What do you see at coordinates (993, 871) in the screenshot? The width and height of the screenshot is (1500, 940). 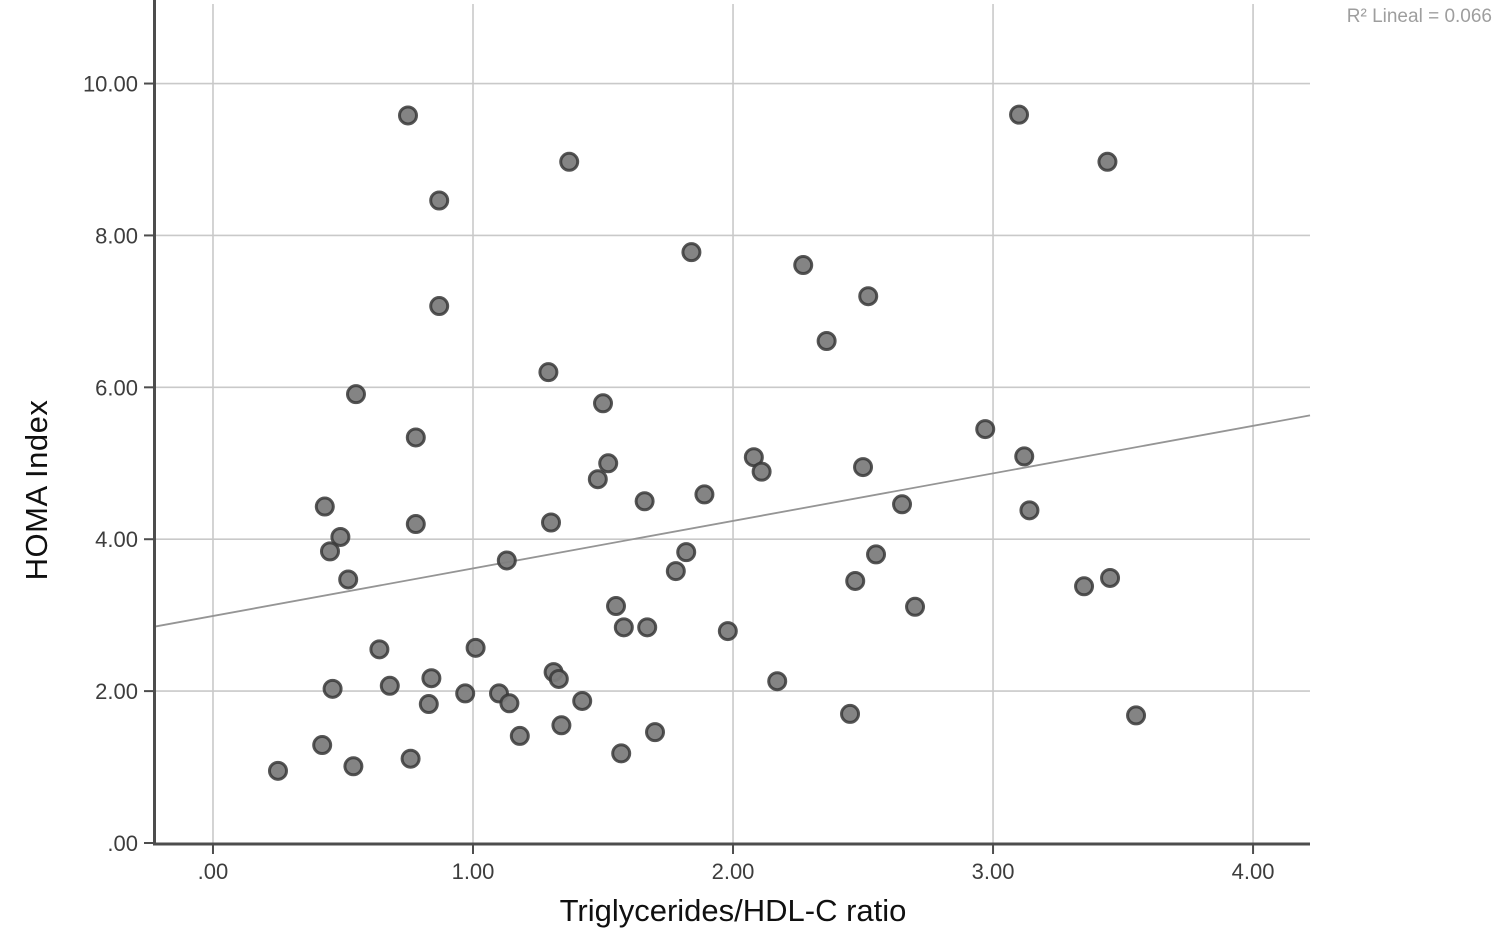 I see `x-tick-label: 3.00` at bounding box center [993, 871].